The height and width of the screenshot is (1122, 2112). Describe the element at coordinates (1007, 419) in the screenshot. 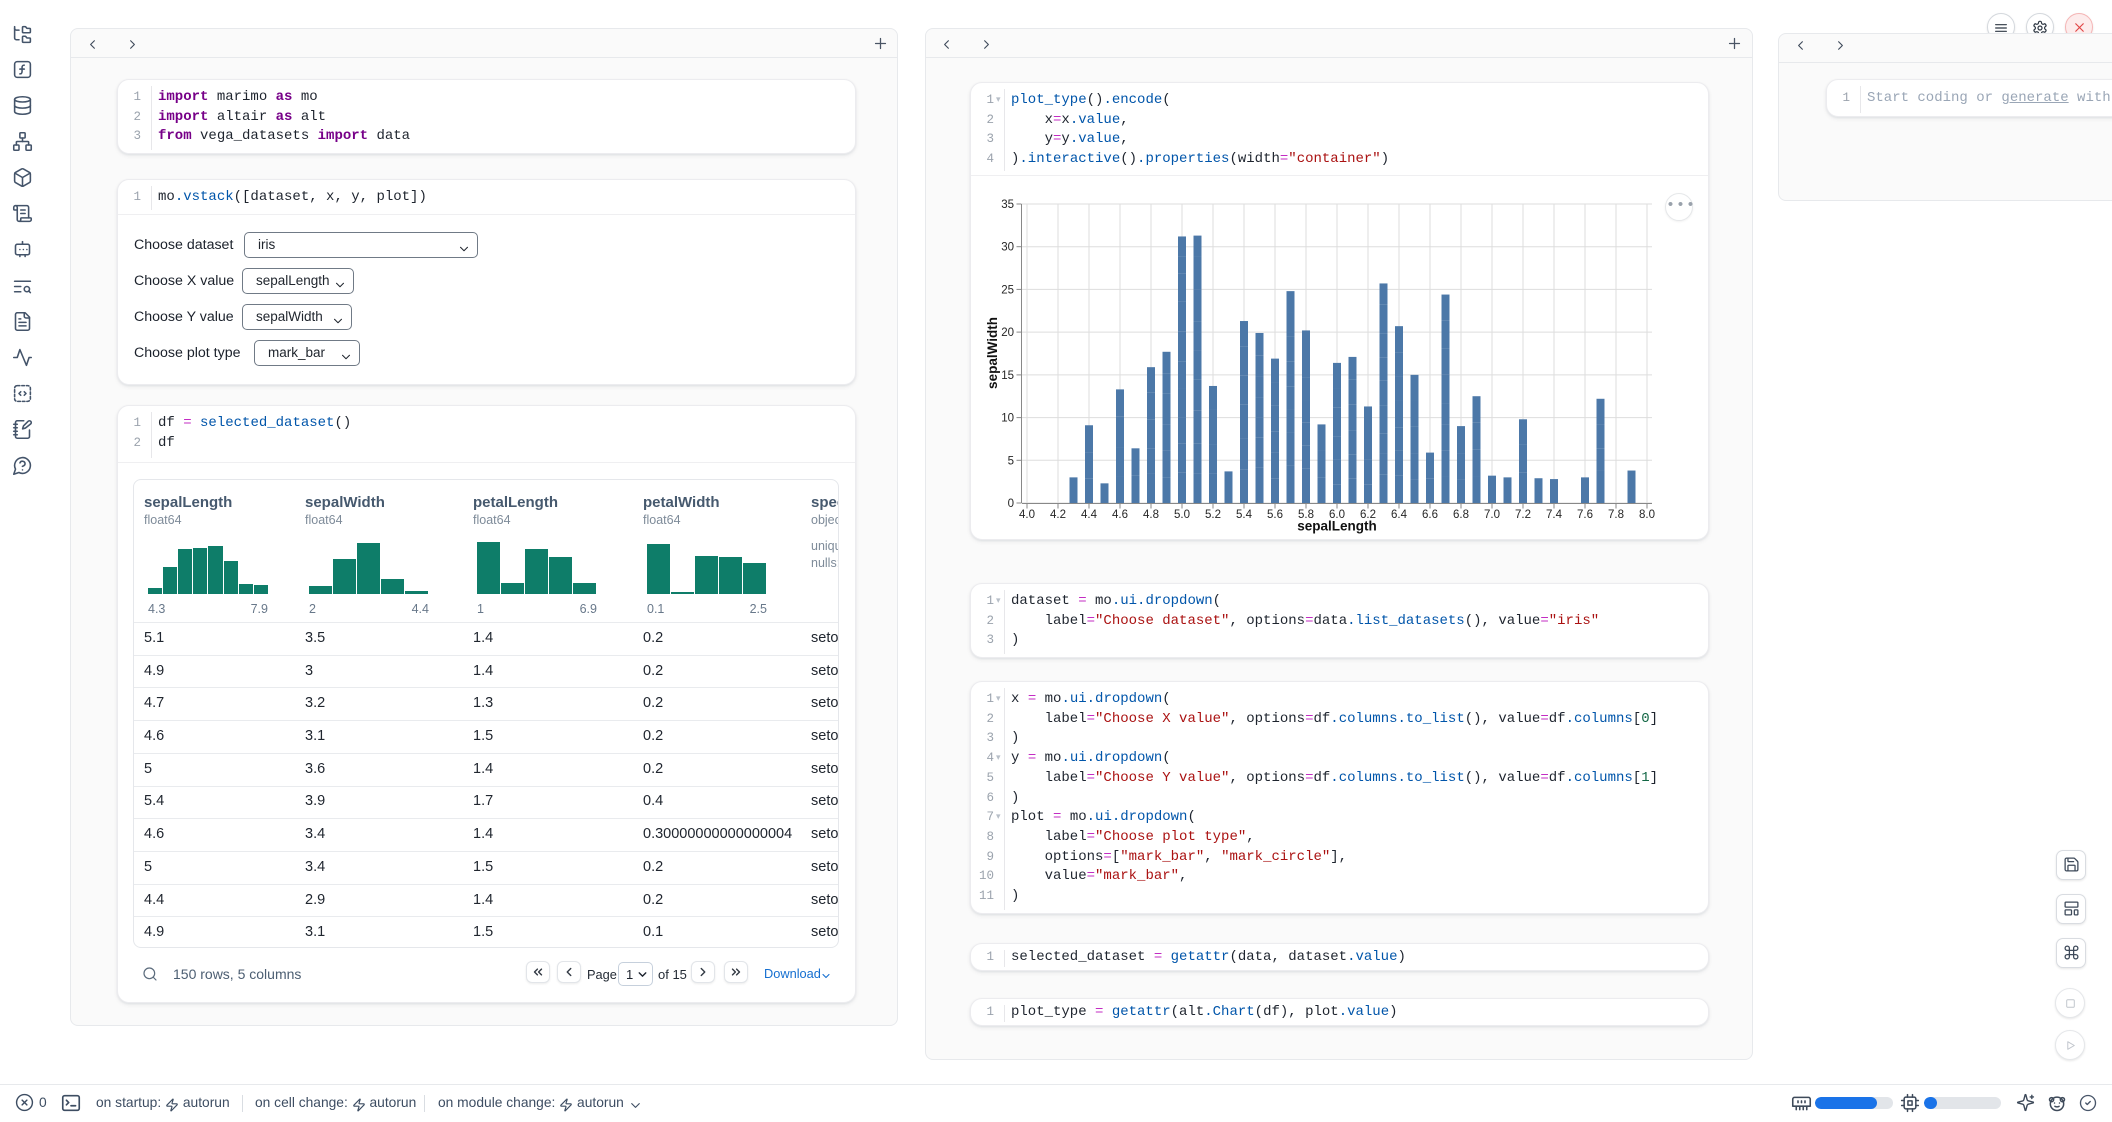

I see `svg-text: 10` at that location.